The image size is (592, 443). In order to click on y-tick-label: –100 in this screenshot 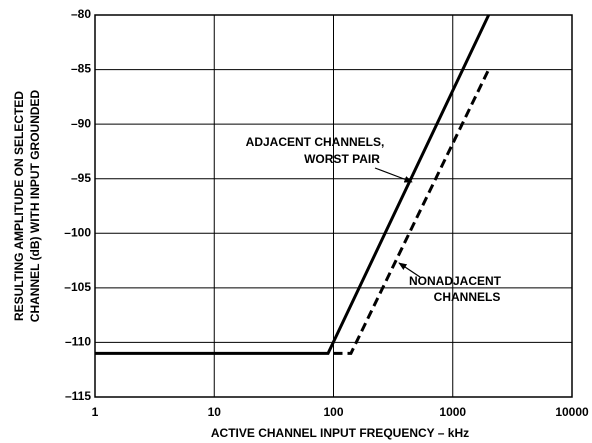, I will do `click(77, 232)`.